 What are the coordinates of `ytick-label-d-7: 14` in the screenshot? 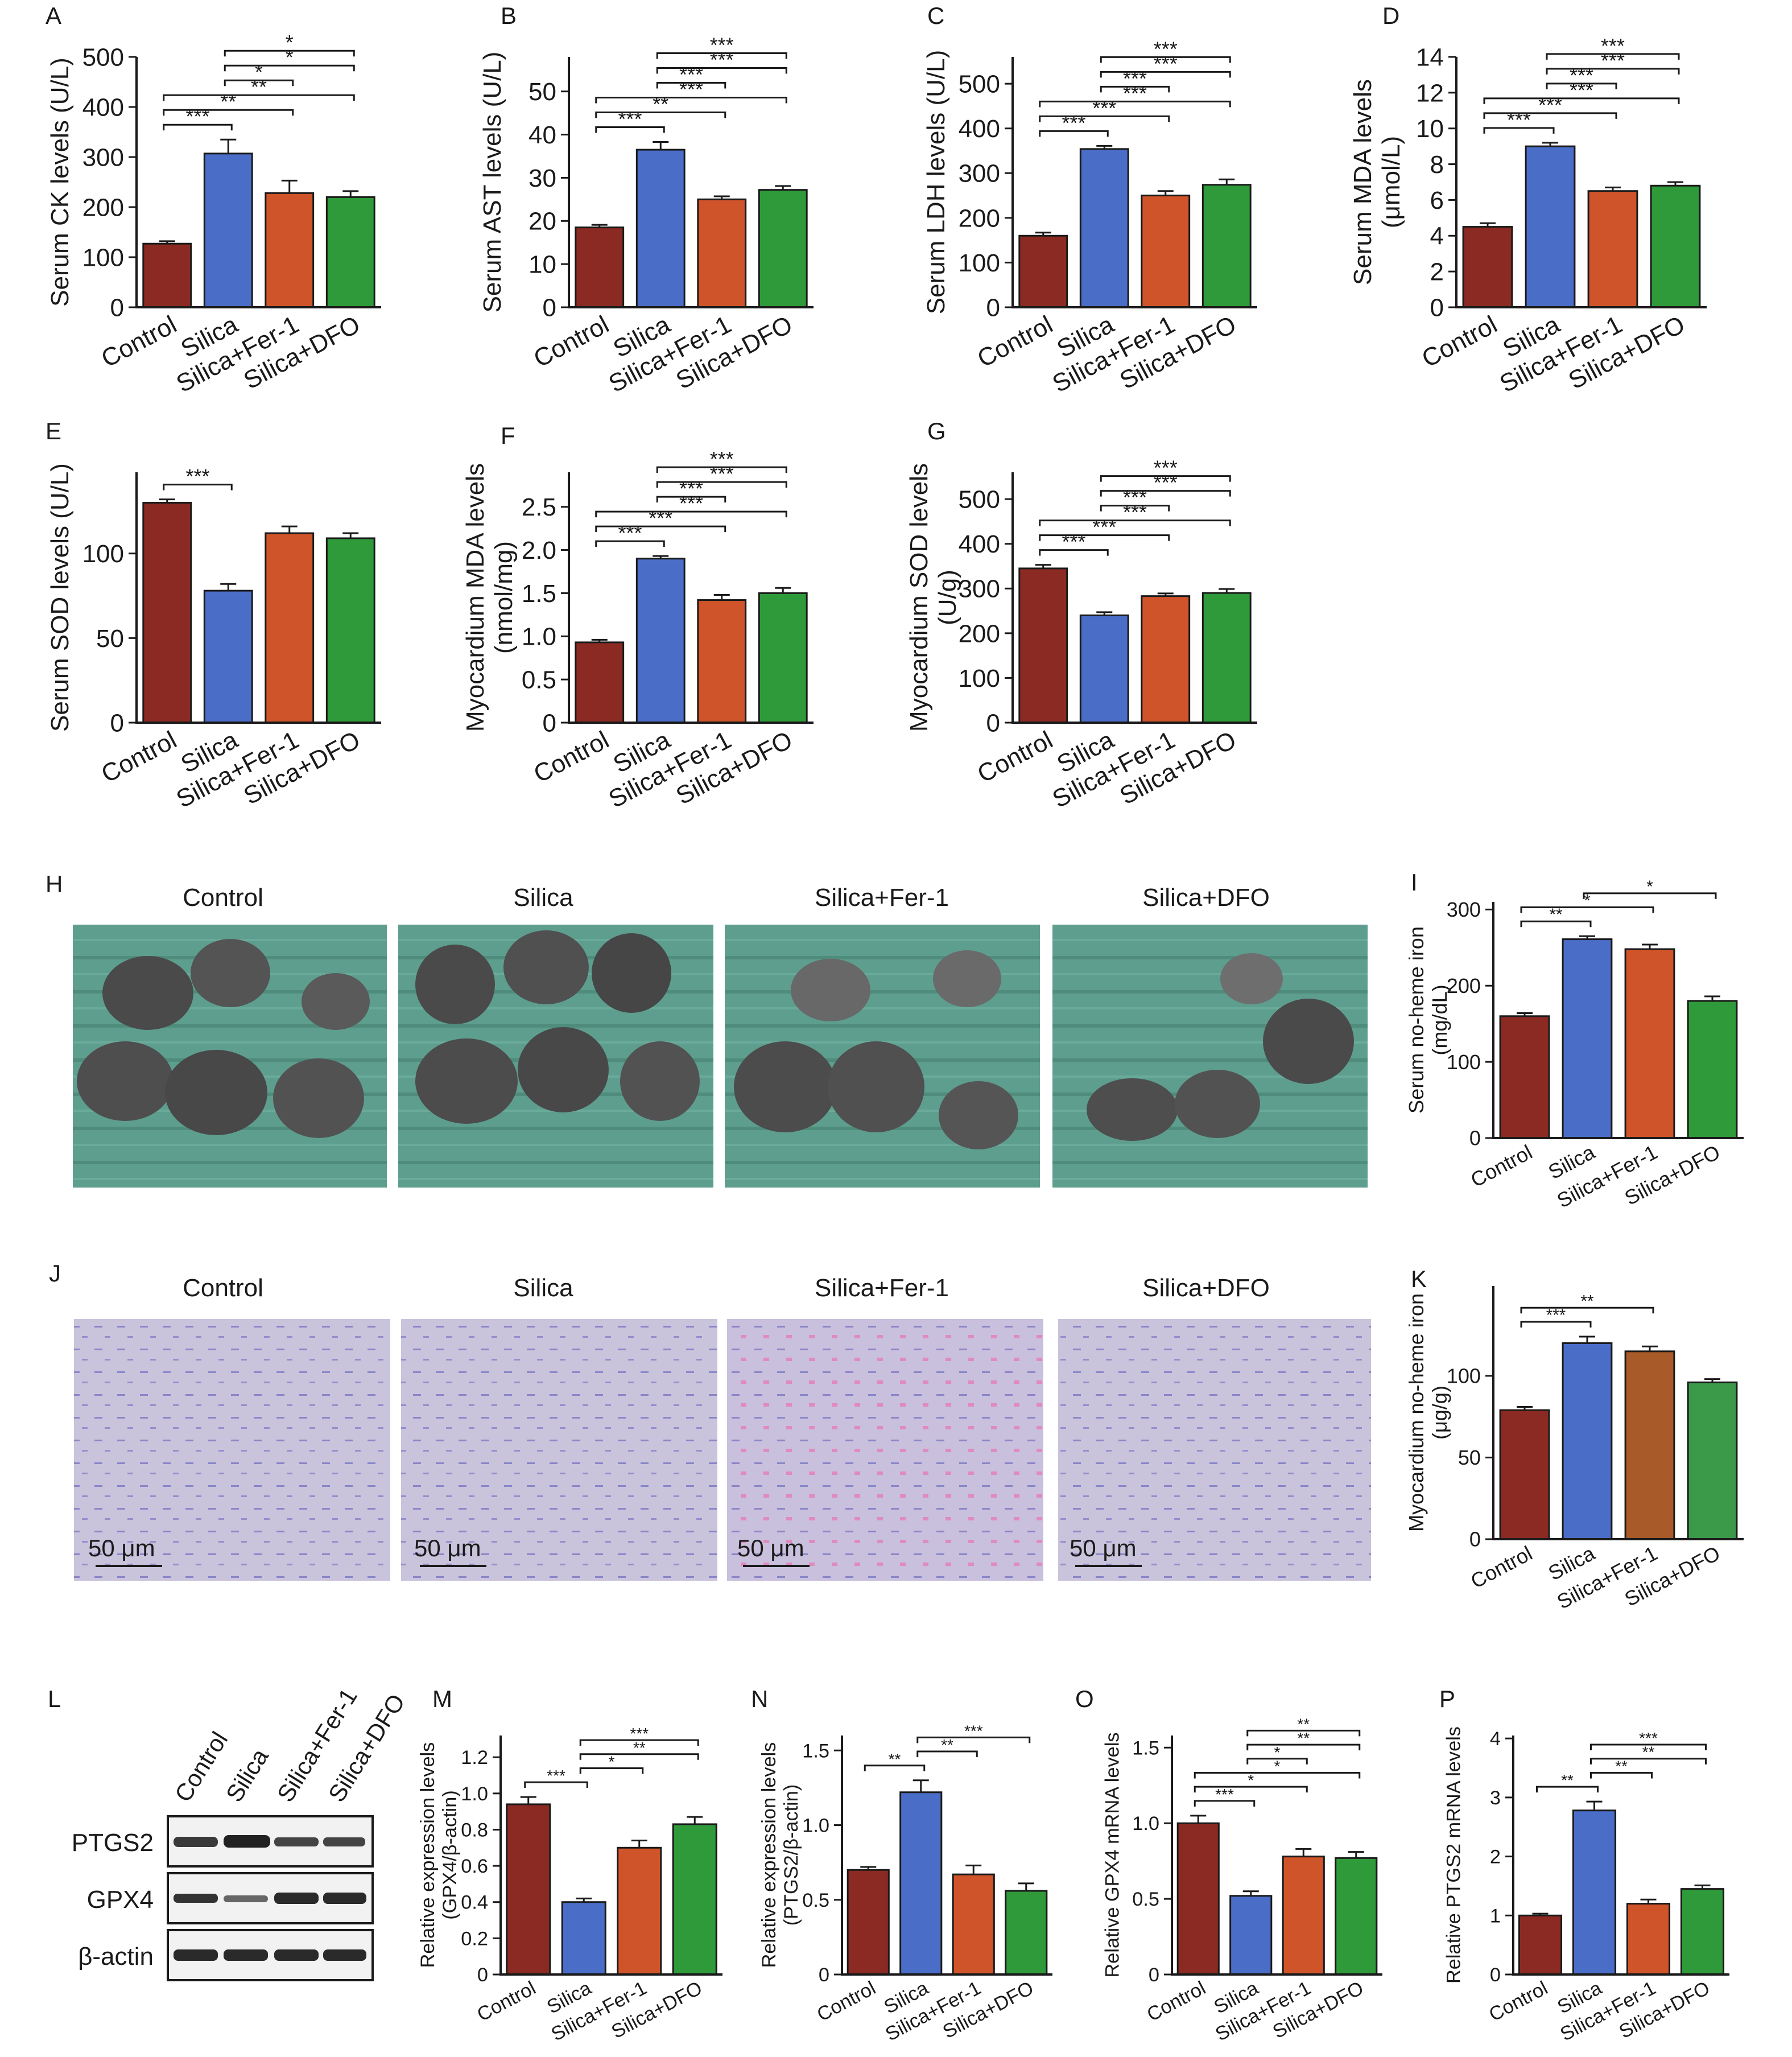 It's located at (1430, 57).